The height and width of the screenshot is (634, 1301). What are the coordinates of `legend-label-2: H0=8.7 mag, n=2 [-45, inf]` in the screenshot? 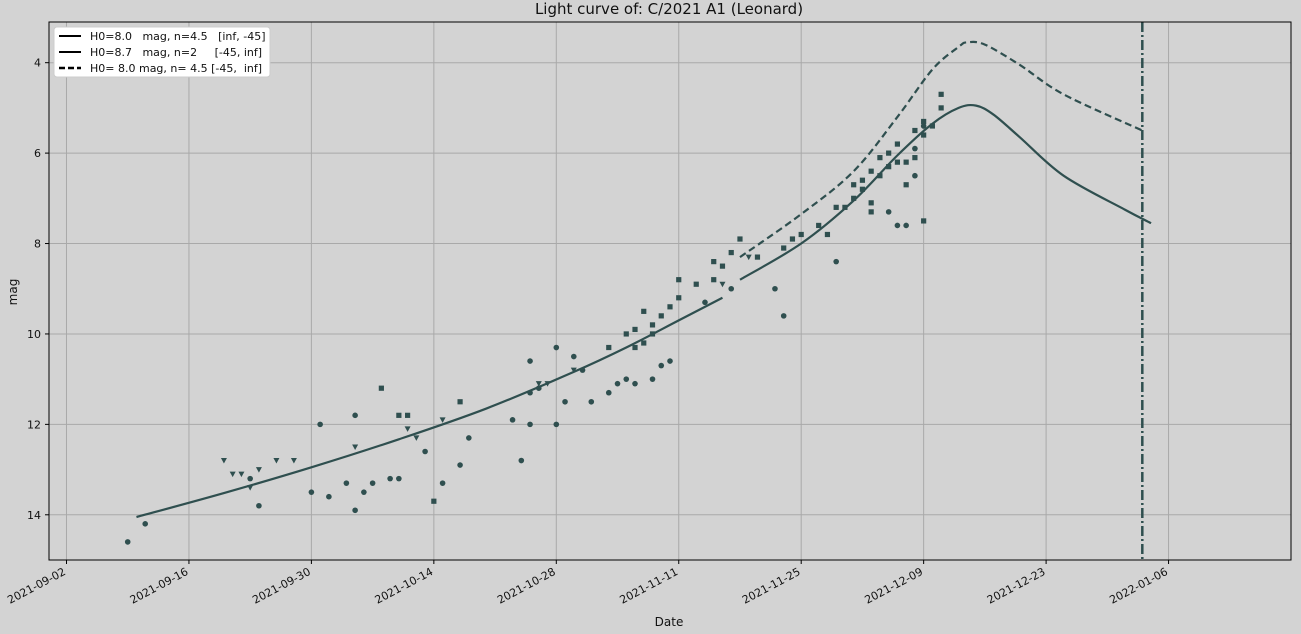 It's located at (176, 52).